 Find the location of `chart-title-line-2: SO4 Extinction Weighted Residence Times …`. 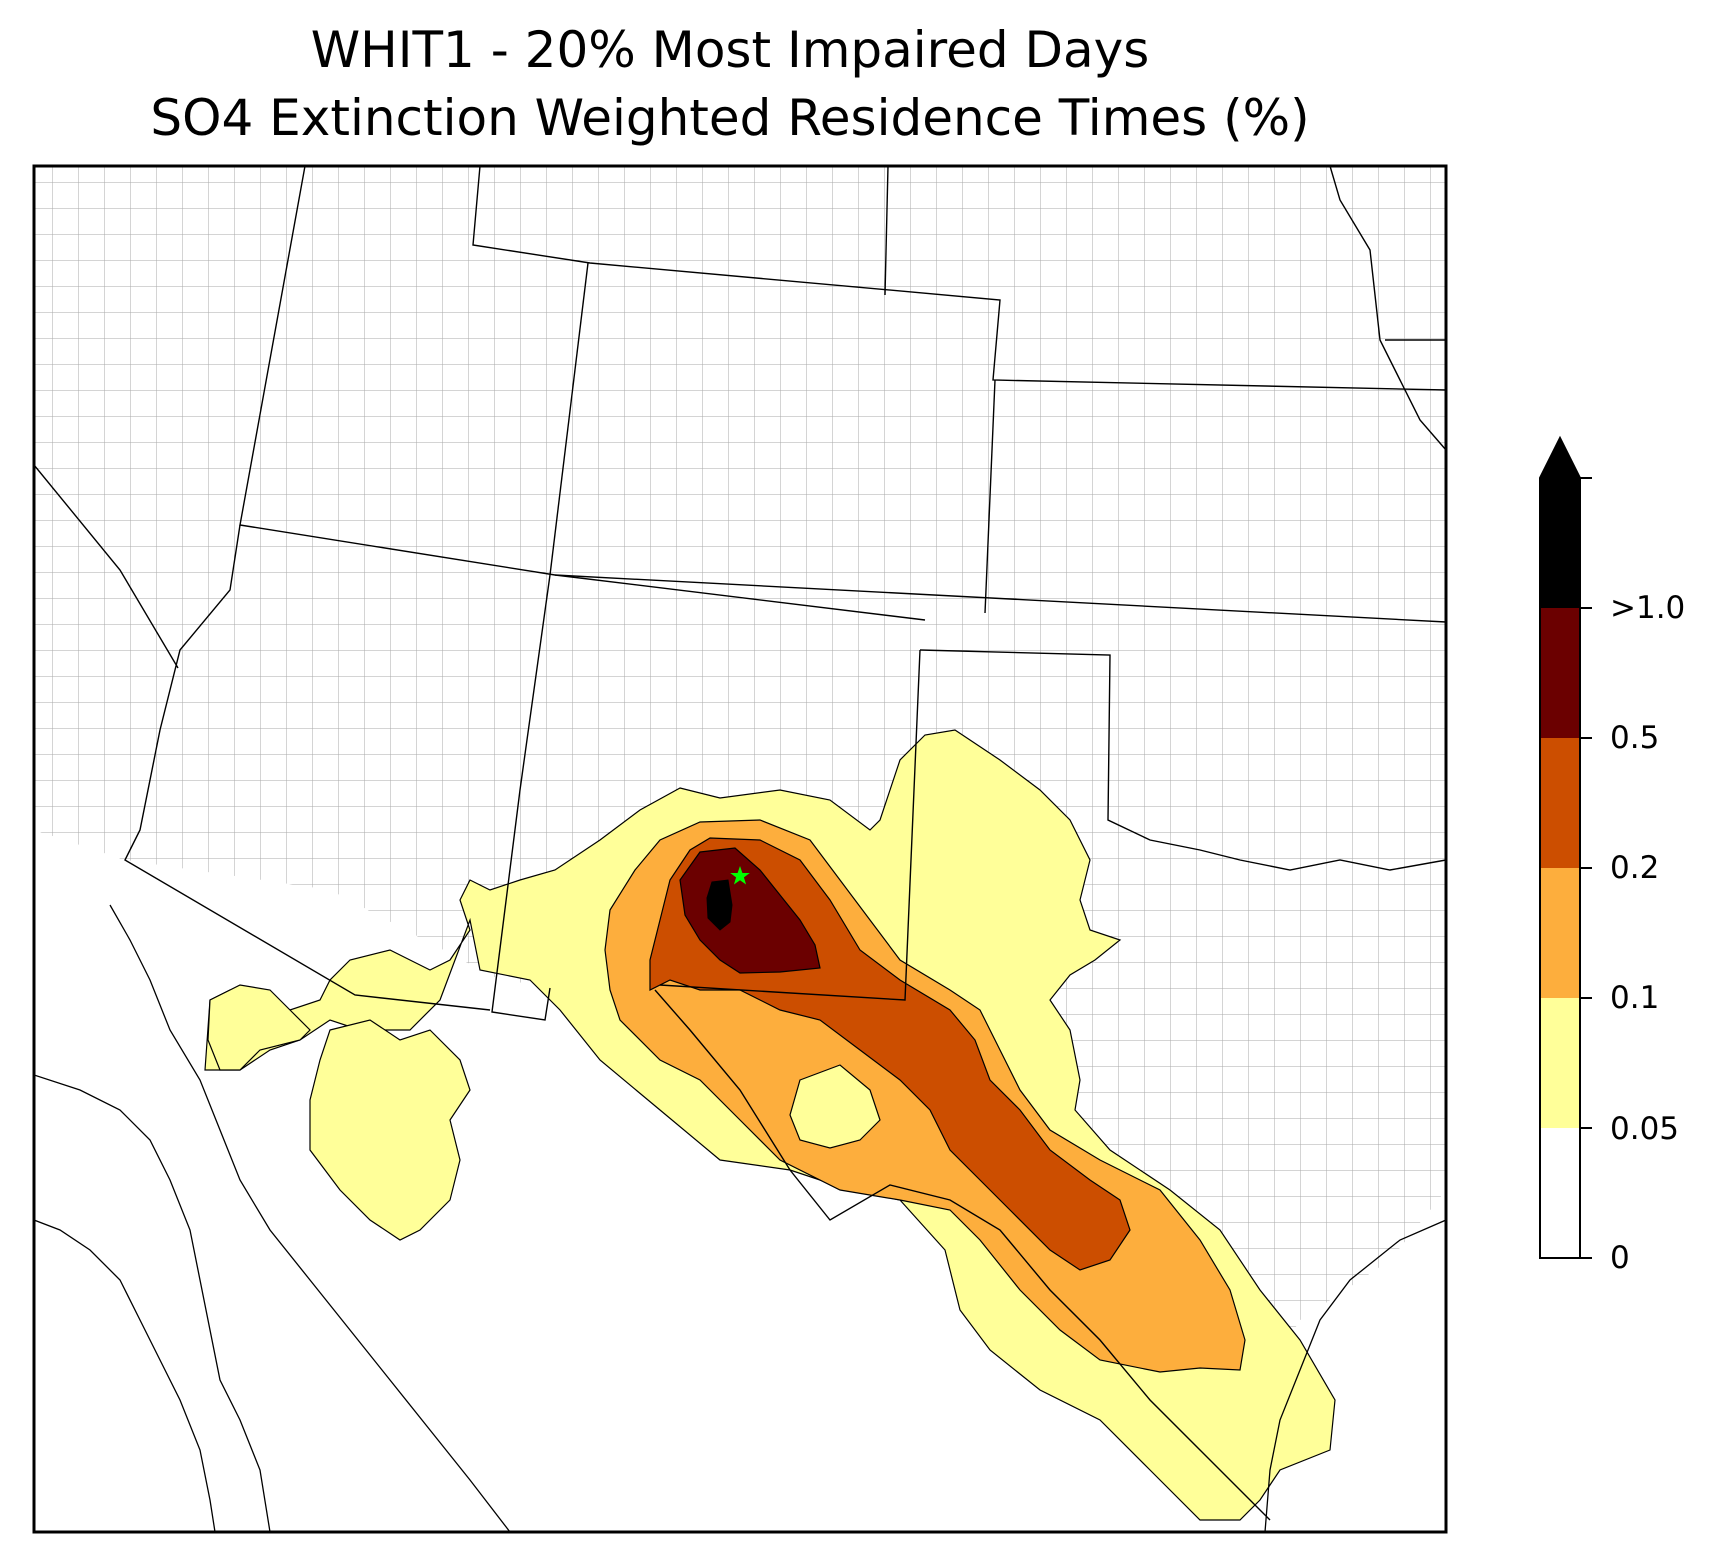

chart-title-line-2: SO4 Extinction Weighted Residence Times … is located at coordinates (730, 118).